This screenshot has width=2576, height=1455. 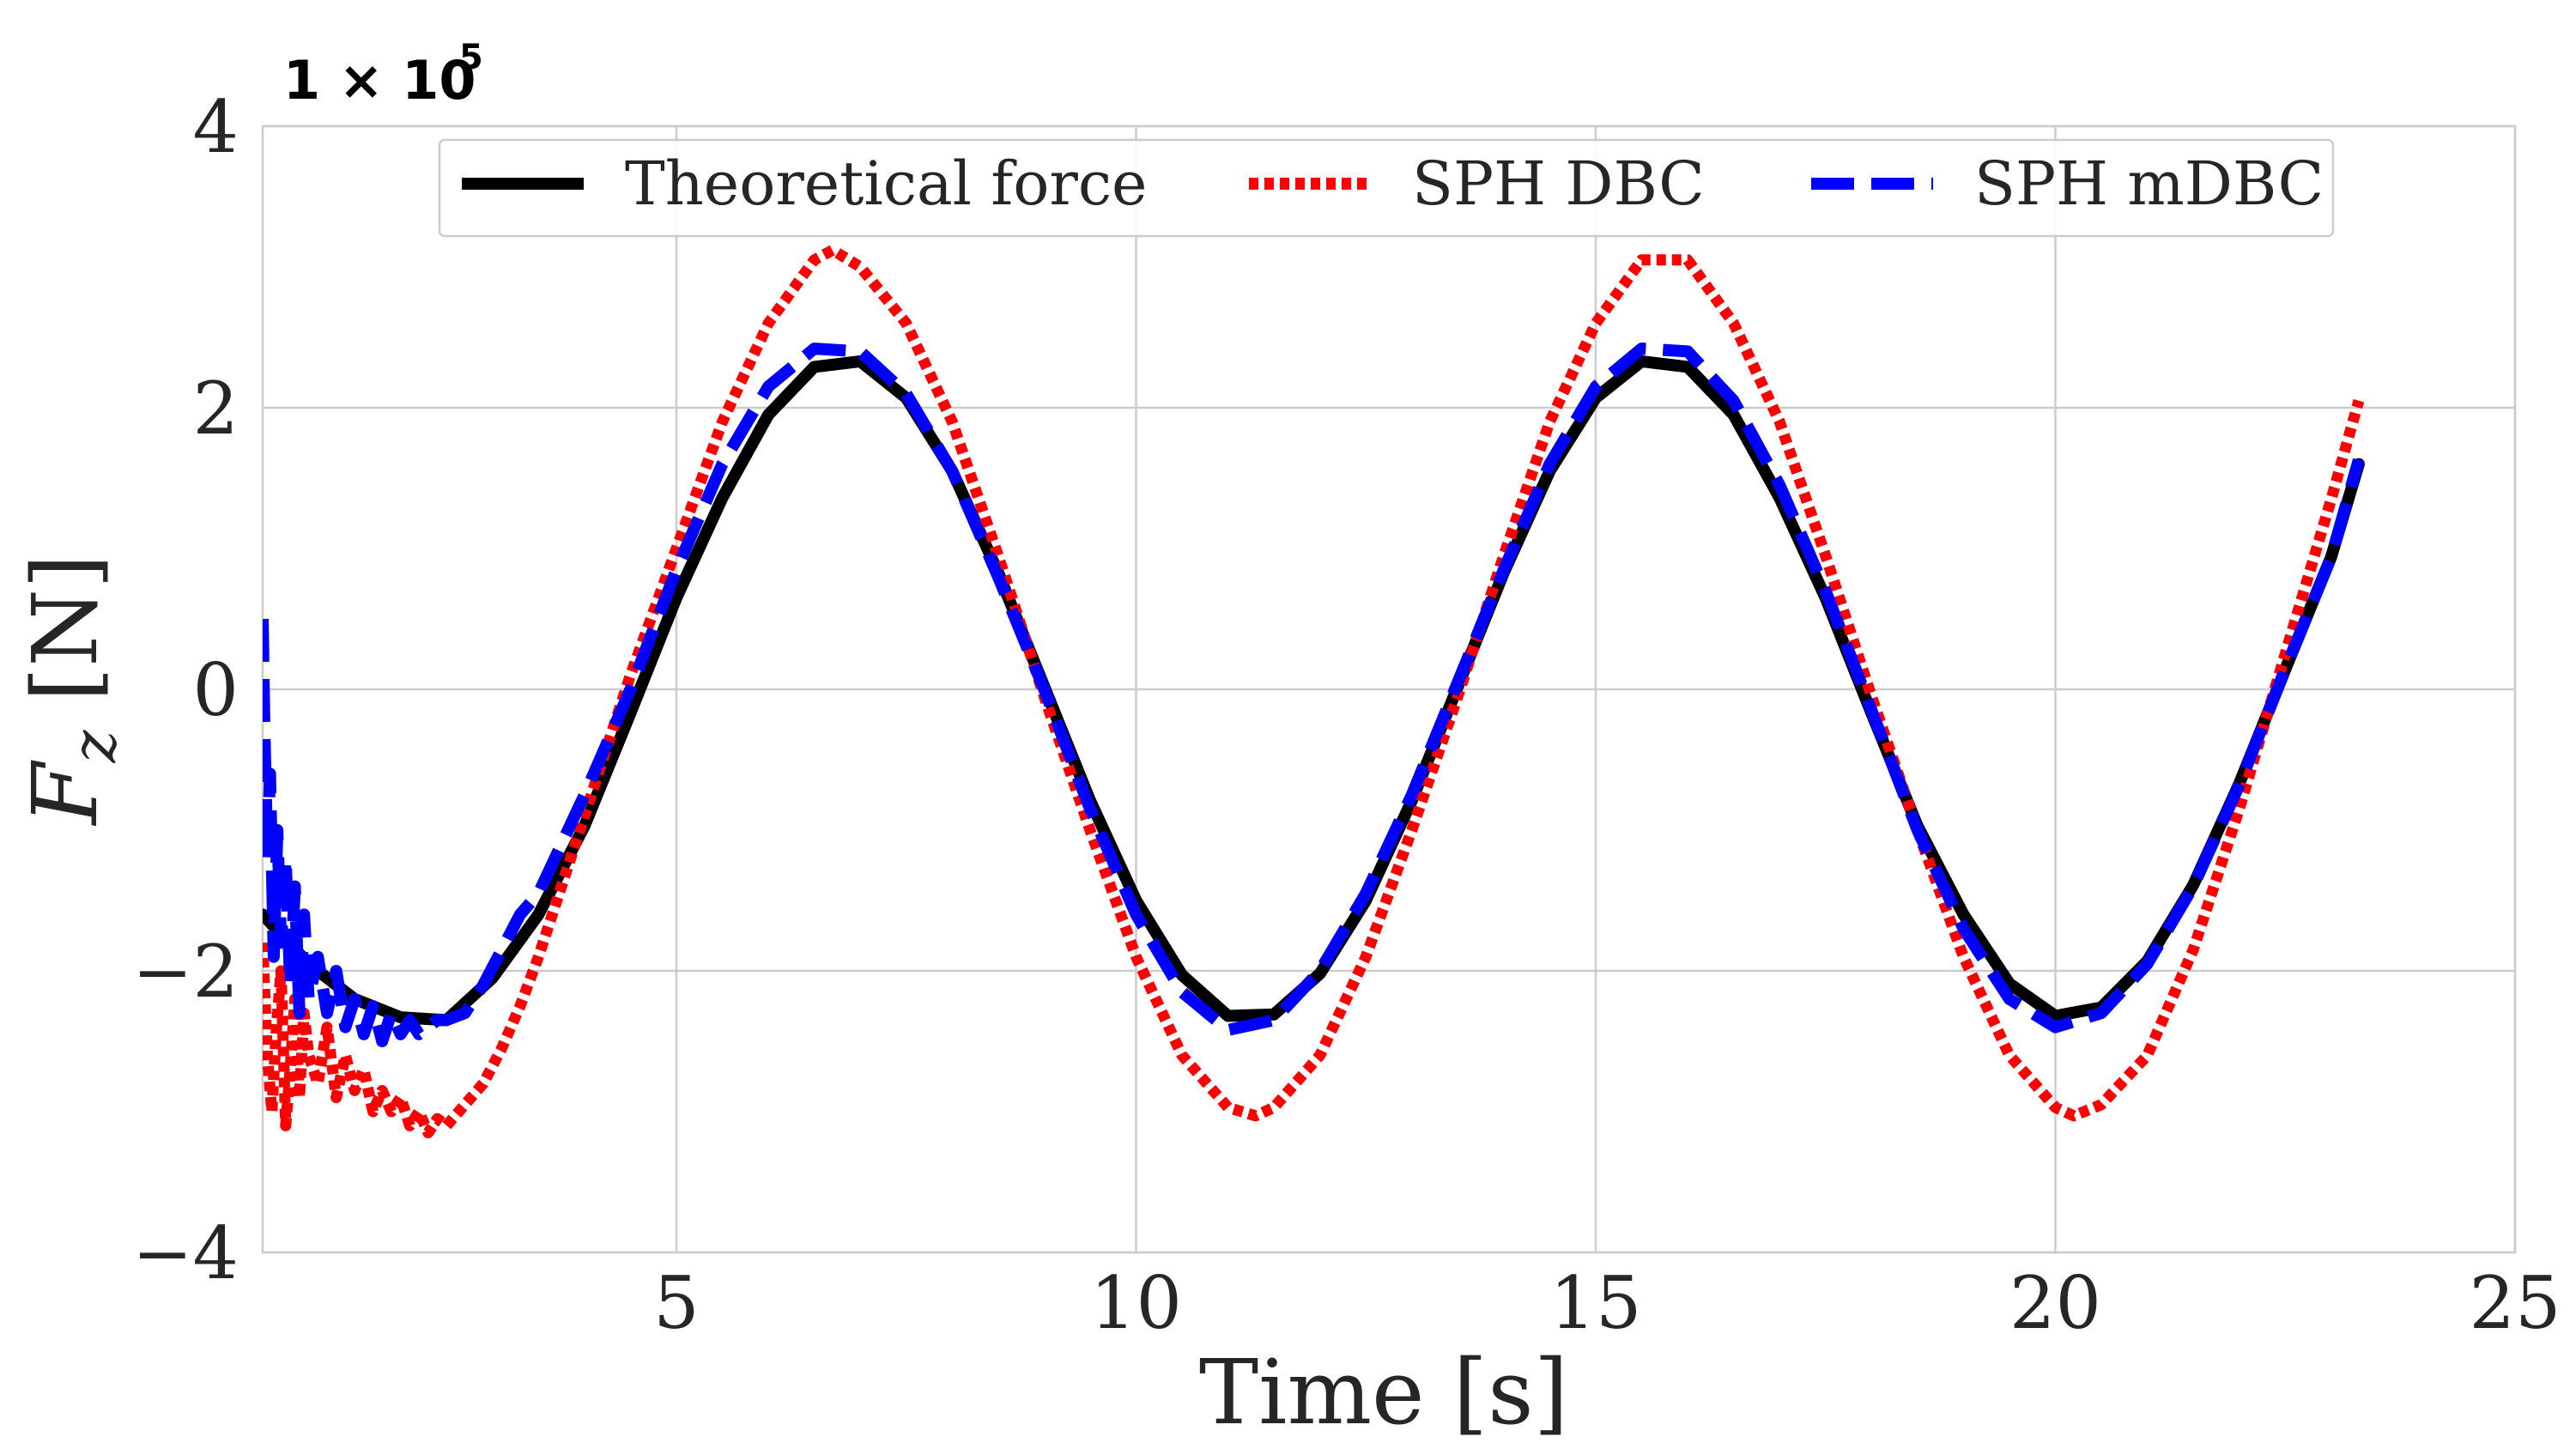 What do you see at coordinates (2515, 1303) in the screenshot?
I see `x-tick-label: 25` at bounding box center [2515, 1303].